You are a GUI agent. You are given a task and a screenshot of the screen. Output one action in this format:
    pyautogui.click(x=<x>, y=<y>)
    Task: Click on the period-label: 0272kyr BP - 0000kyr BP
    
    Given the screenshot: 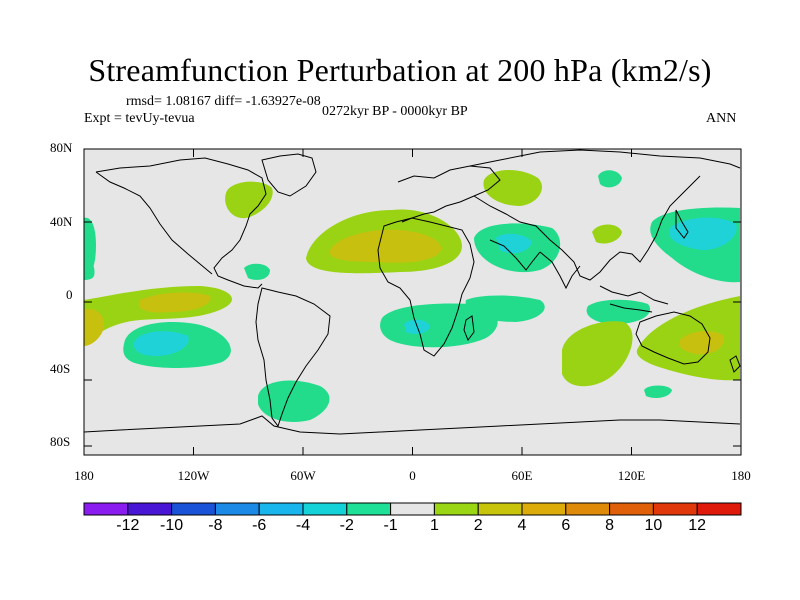 What is the action you would take?
    pyautogui.click(x=395, y=111)
    